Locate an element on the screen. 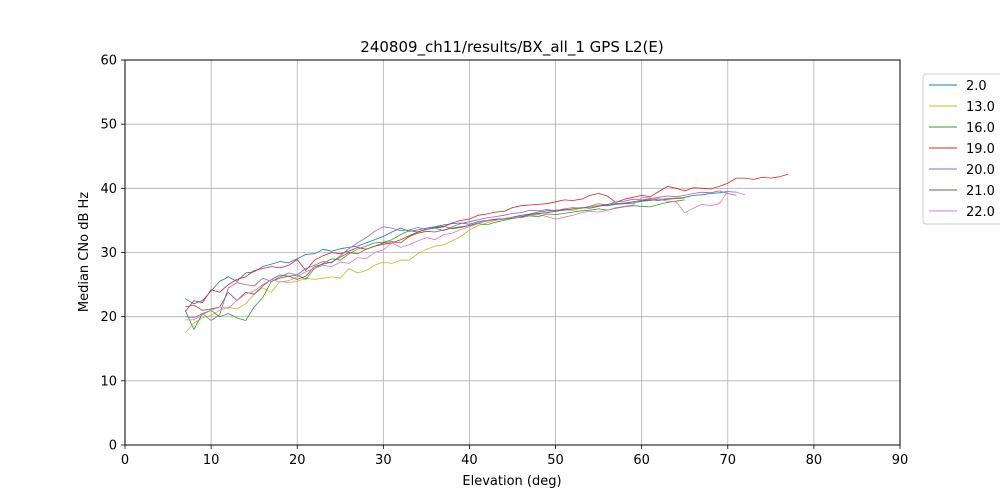 This screenshot has width=1000, height=500. y-tick-label: 60 is located at coordinates (108, 61).